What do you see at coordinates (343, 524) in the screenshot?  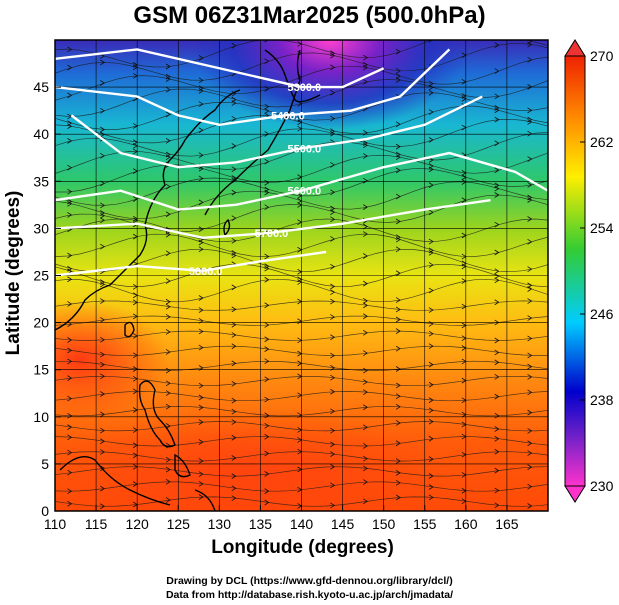 I see `x-tick-label: 145` at bounding box center [343, 524].